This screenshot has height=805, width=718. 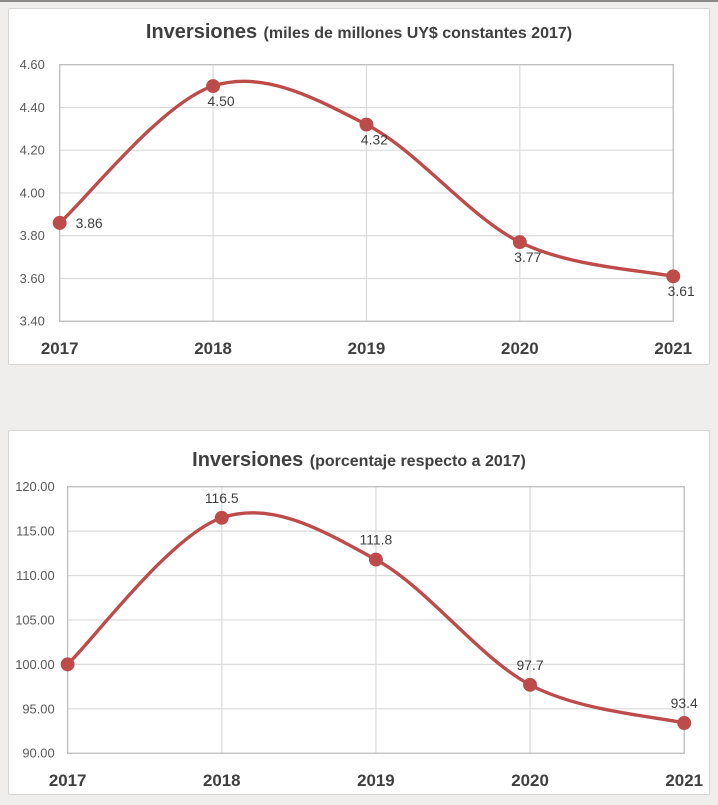 I want to click on data-label: 93.4, so click(x=684, y=703).